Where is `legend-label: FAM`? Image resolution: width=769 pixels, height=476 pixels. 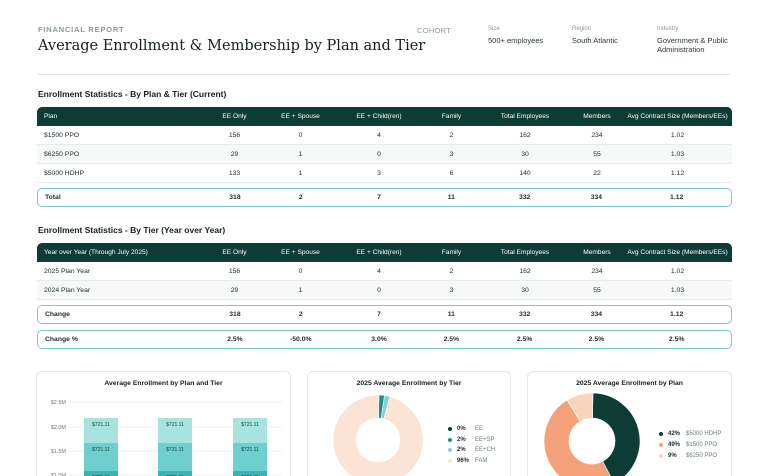 legend-label: FAM is located at coordinates (481, 460).